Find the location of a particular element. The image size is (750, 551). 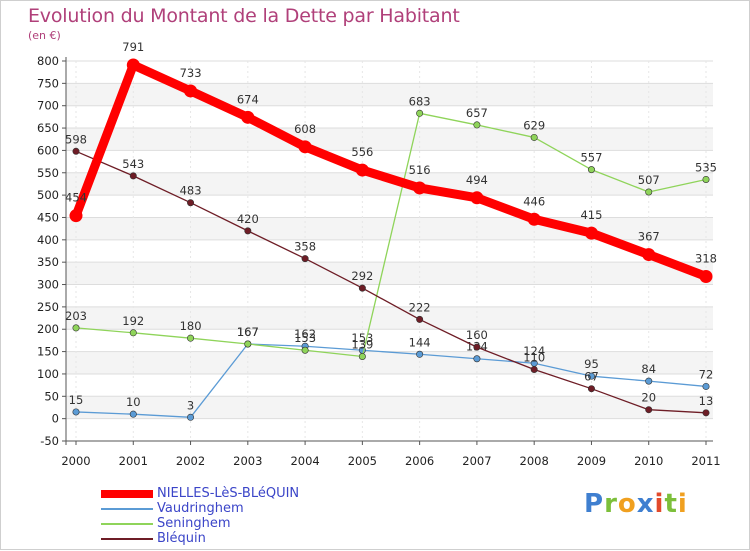

data-label: 20 is located at coordinates (648, 398).